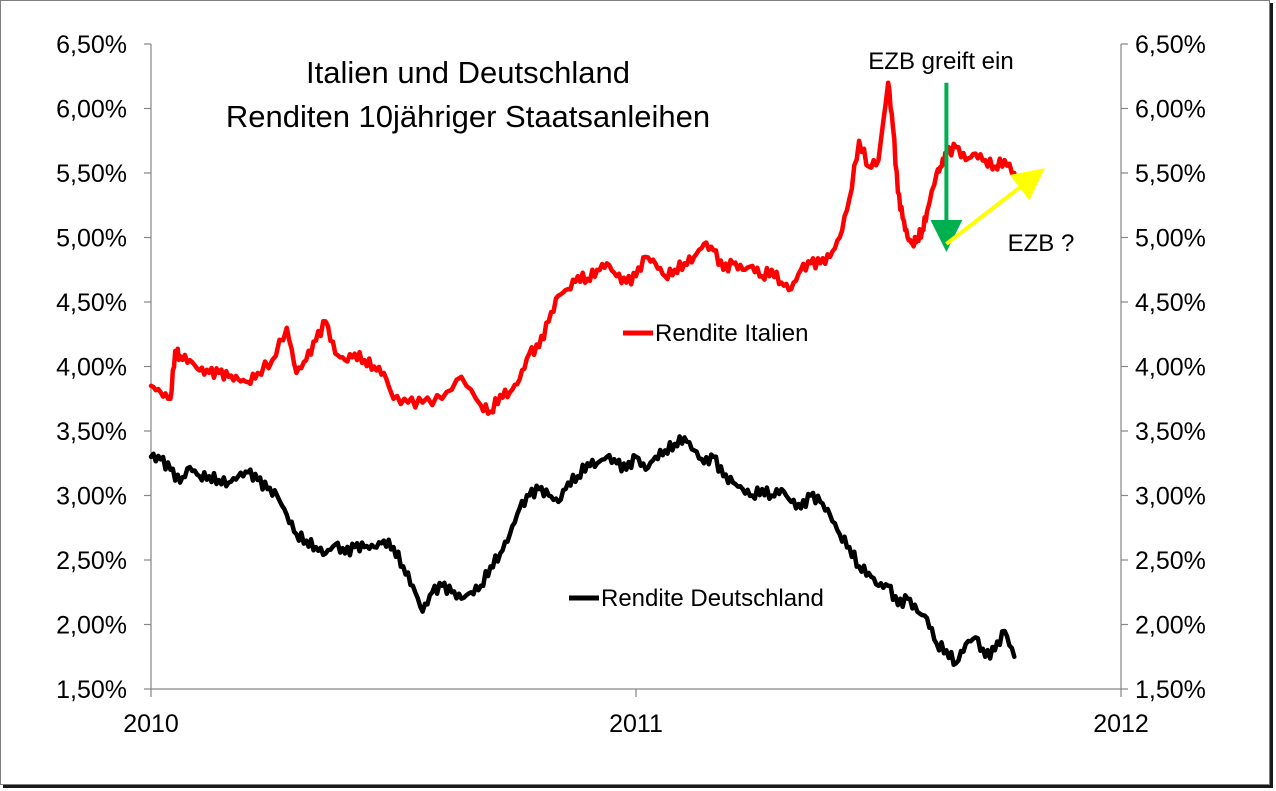  Describe the element at coordinates (91, 497) in the screenshot. I see `left-y-tick-label: 3,00%` at that location.